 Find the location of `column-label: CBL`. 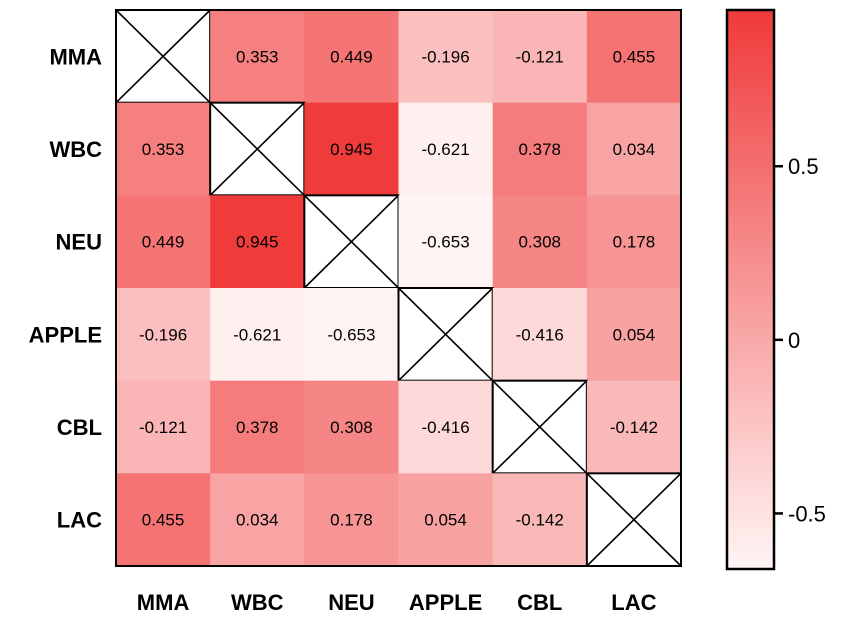

column-label: CBL is located at coordinates (539, 602).